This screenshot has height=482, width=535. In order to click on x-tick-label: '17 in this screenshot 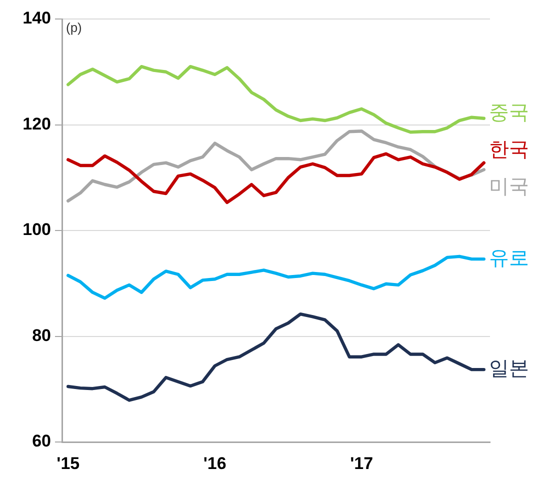, I will do `click(362, 463)`.